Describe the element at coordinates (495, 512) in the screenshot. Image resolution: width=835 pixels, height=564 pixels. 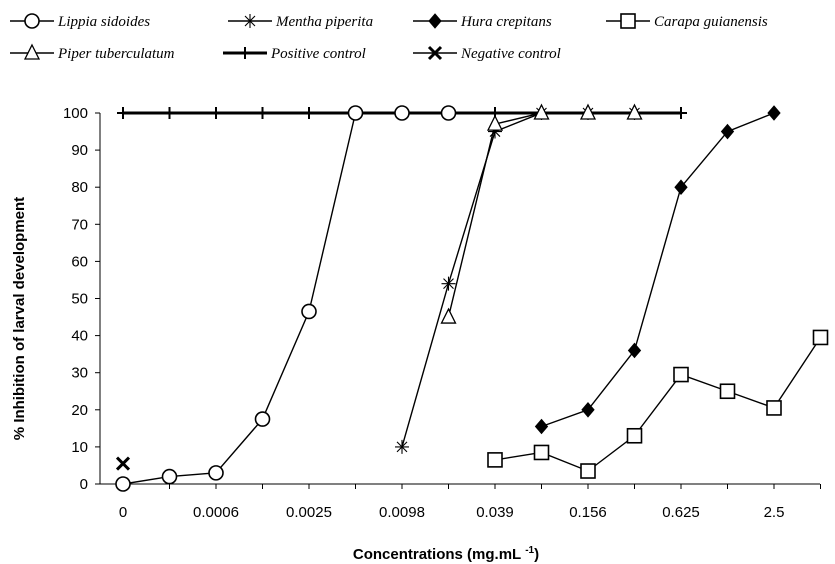
I see `x-tick-label: 0.039` at that location.